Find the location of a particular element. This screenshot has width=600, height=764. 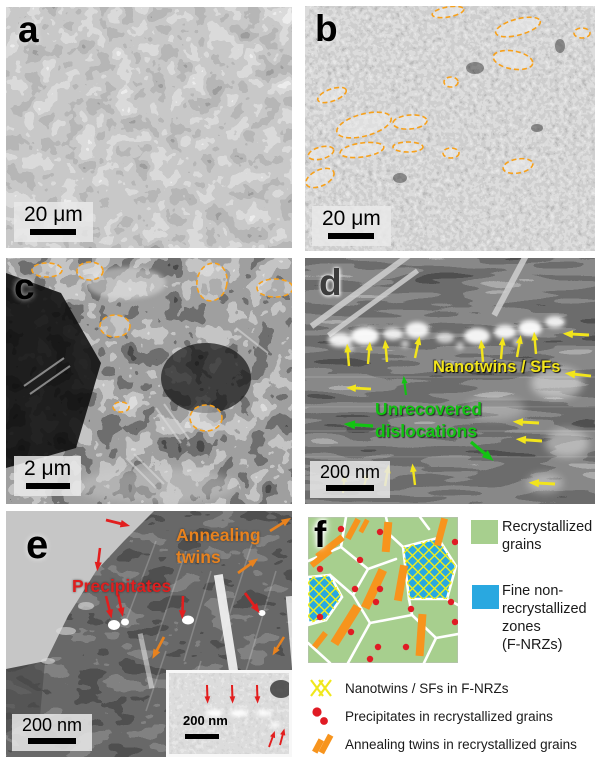

legend-row-annealing-twins: Annealing twins in recrystallized grains is located at coordinates (442, 744).